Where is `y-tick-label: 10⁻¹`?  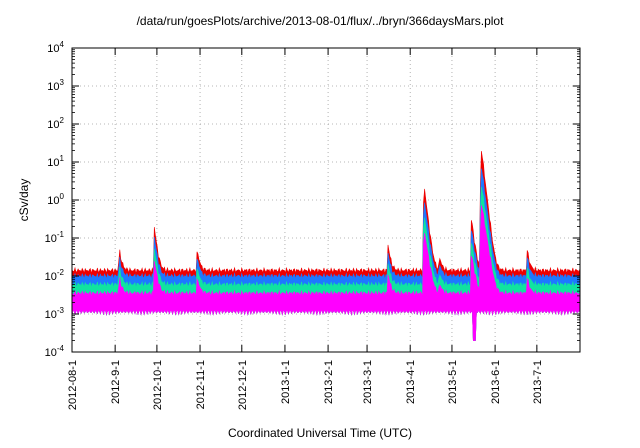
y-tick-label: 10⁻¹ is located at coordinates (55, 237).